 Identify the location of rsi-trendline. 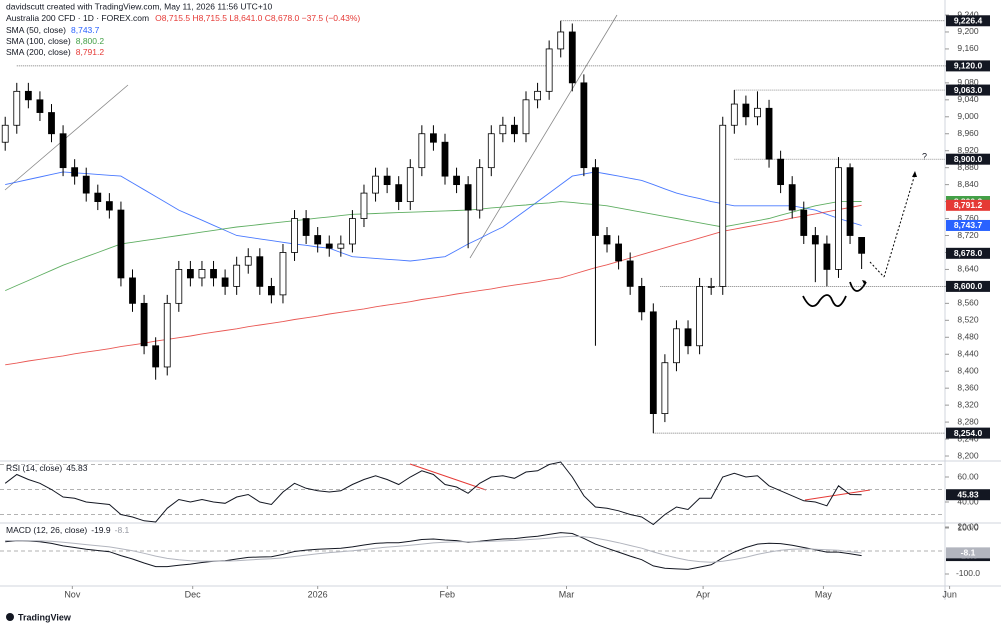
(448, 477).